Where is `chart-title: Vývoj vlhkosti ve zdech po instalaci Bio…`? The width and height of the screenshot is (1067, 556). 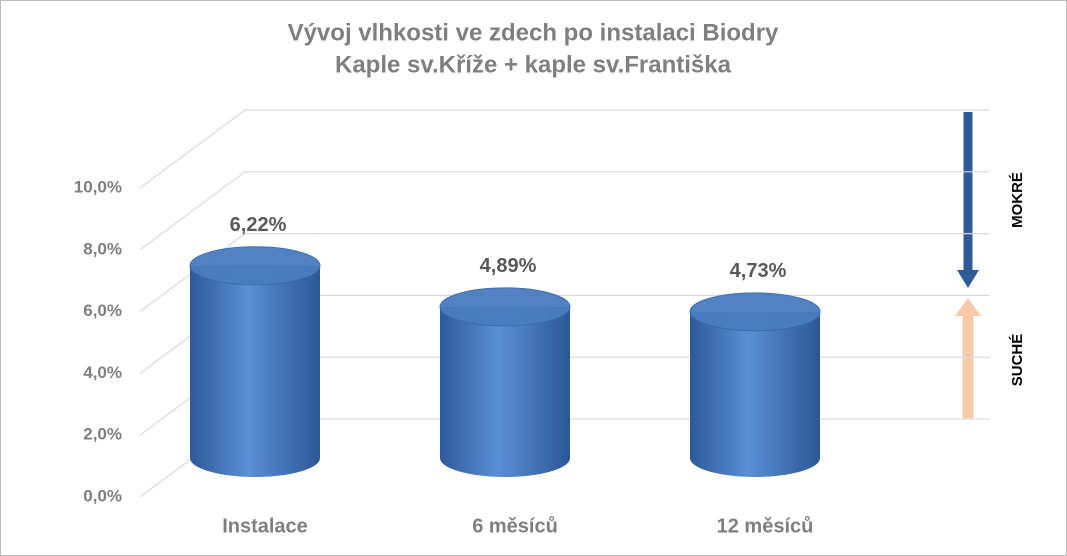 chart-title: Vývoj vlhkosti ve zdech po instalaci Bio… is located at coordinates (533, 32).